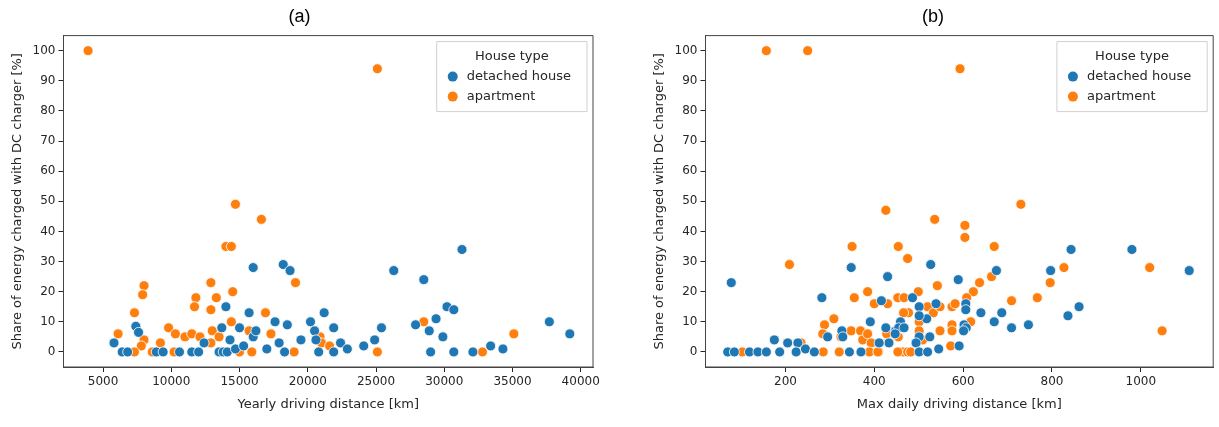  Describe the element at coordinates (519, 75) in the screenshot. I see `legend-label: detached house` at that location.